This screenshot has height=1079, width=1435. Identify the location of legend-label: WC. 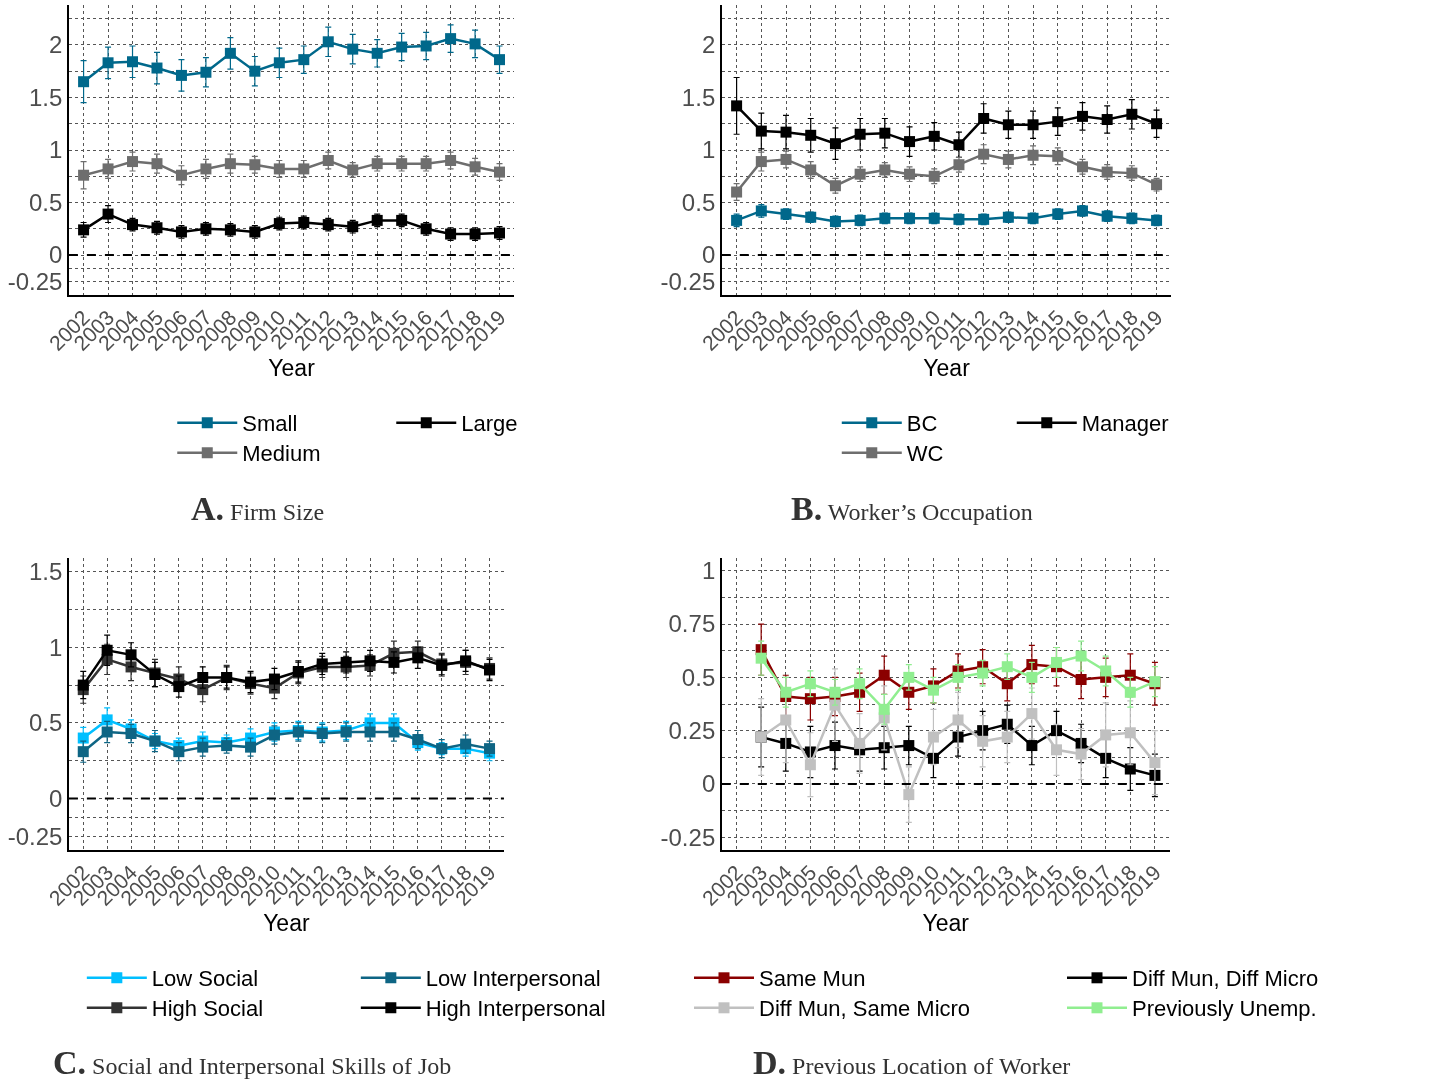
(925, 454).